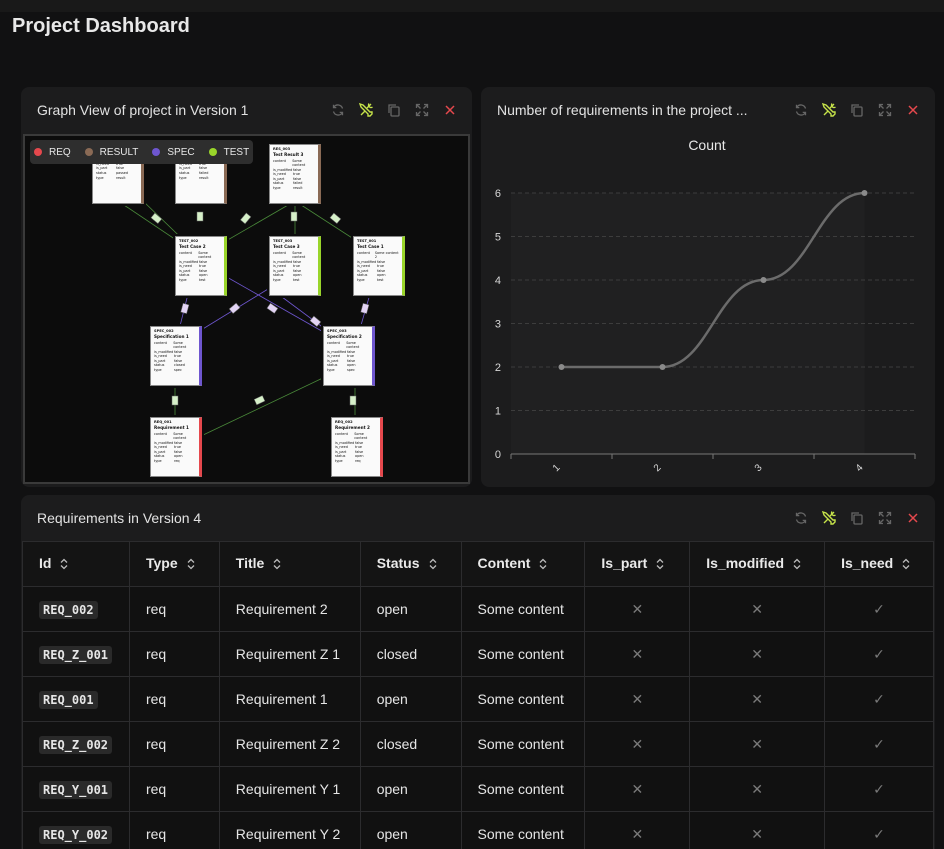 The image size is (944, 849). Describe the element at coordinates (52, 152) in the screenshot. I see `legend-item-req: REQ` at that location.